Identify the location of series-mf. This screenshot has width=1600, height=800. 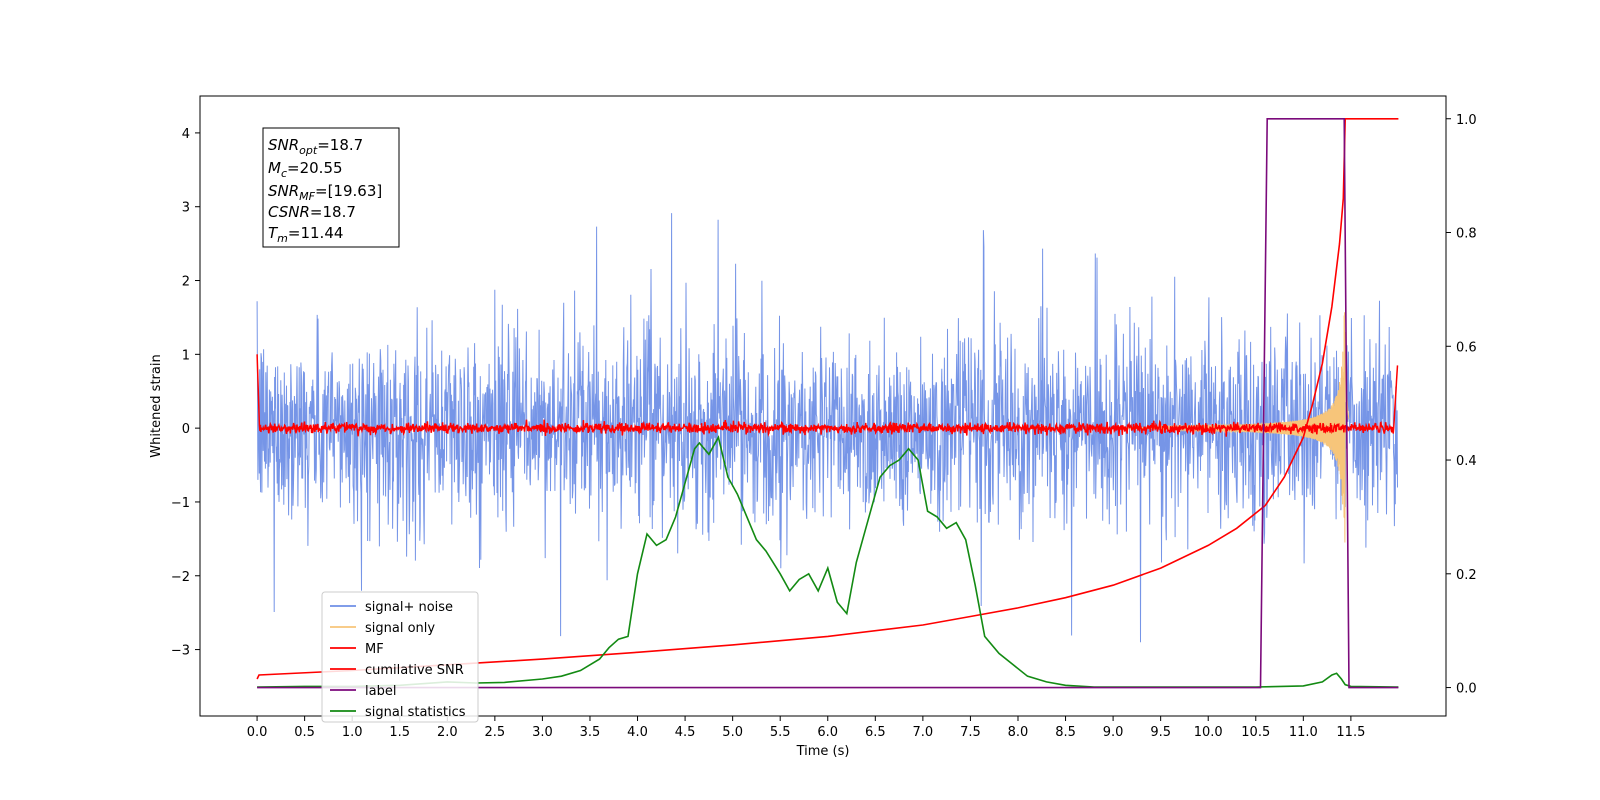
(827, 395).